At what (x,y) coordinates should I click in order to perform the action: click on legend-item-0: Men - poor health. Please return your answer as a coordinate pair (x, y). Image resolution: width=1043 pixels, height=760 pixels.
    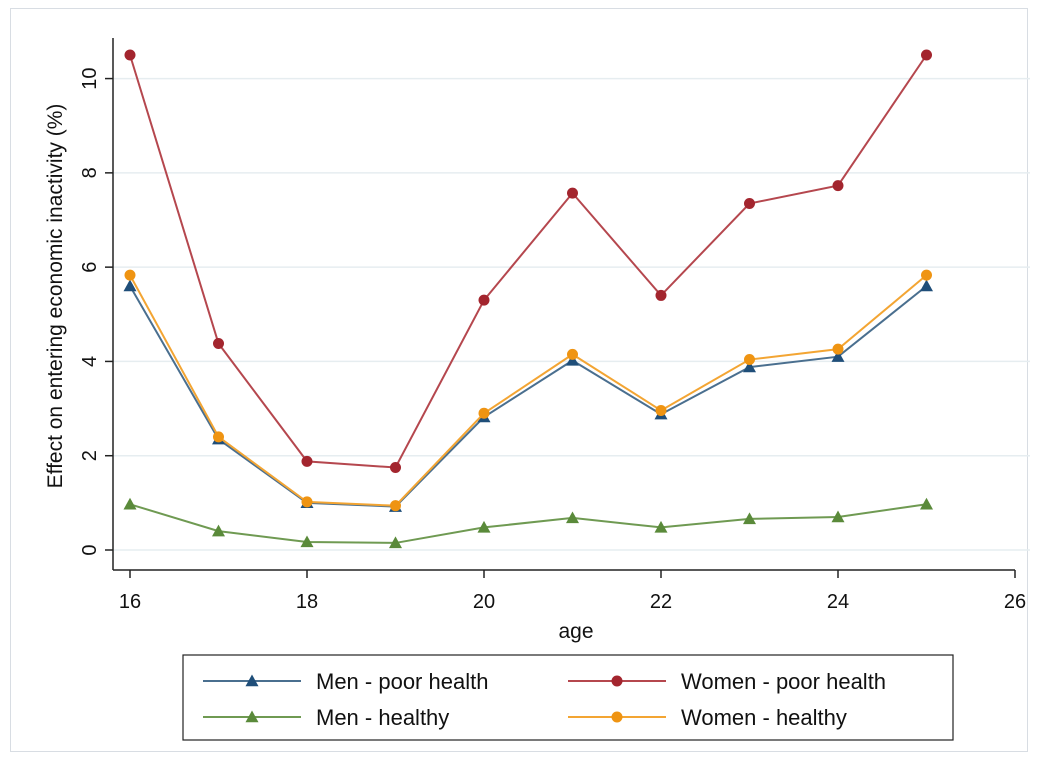
    Looking at the image, I should click on (345, 681).